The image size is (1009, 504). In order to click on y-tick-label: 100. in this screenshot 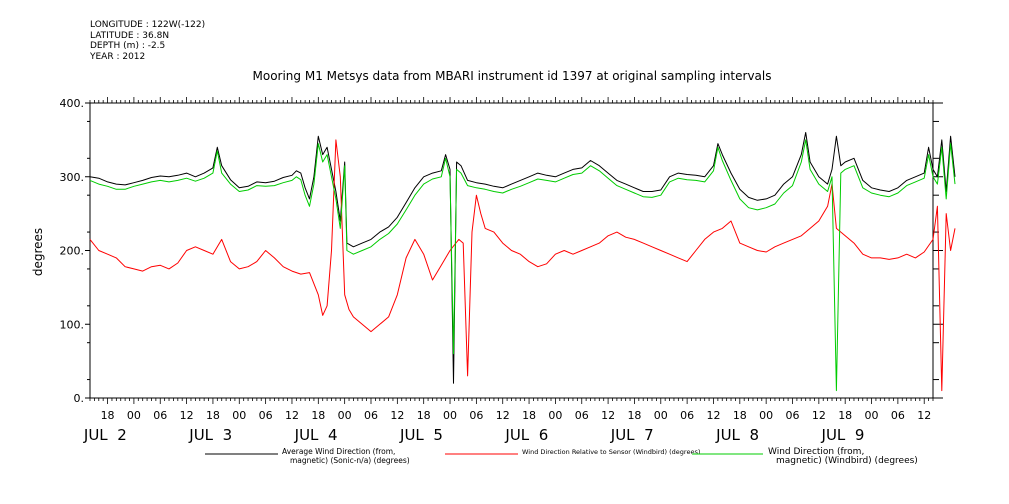, I will do `click(72, 324)`.